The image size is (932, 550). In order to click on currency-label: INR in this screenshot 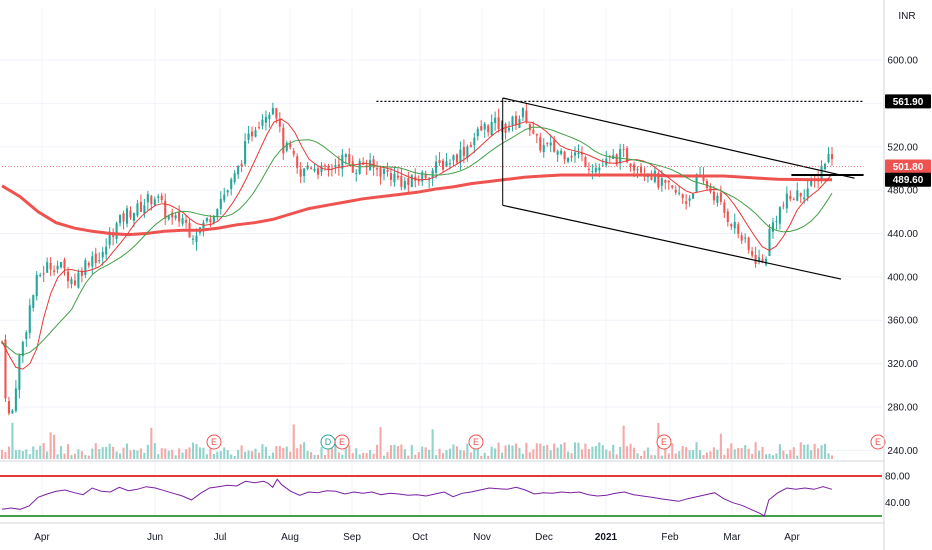, I will do `click(906, 16)`.